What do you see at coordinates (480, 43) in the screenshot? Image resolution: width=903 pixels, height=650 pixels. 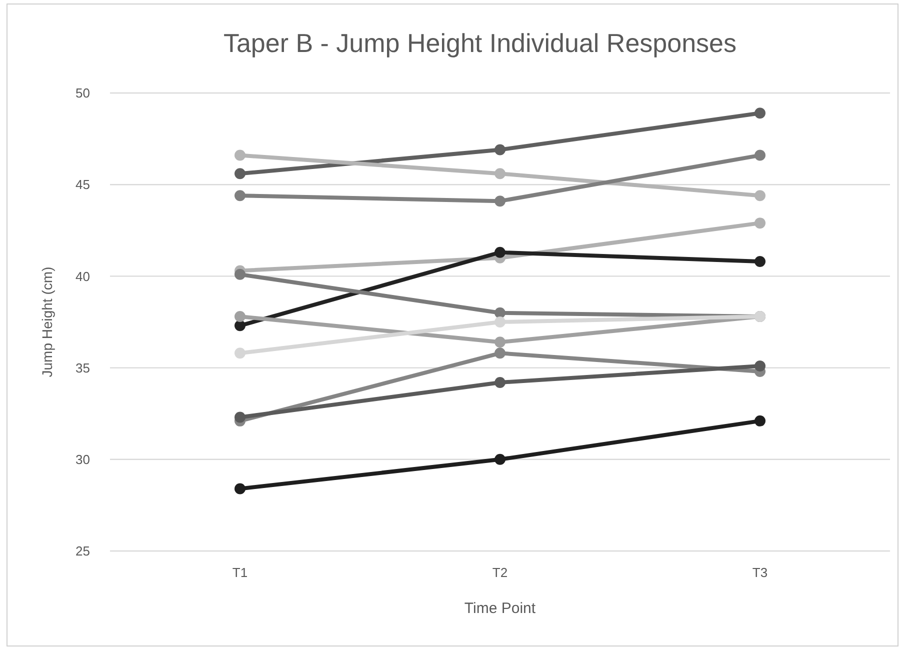 I see `chart-title: Taper B - Jump Height Individual Responses` at bounding box center [480, 43].